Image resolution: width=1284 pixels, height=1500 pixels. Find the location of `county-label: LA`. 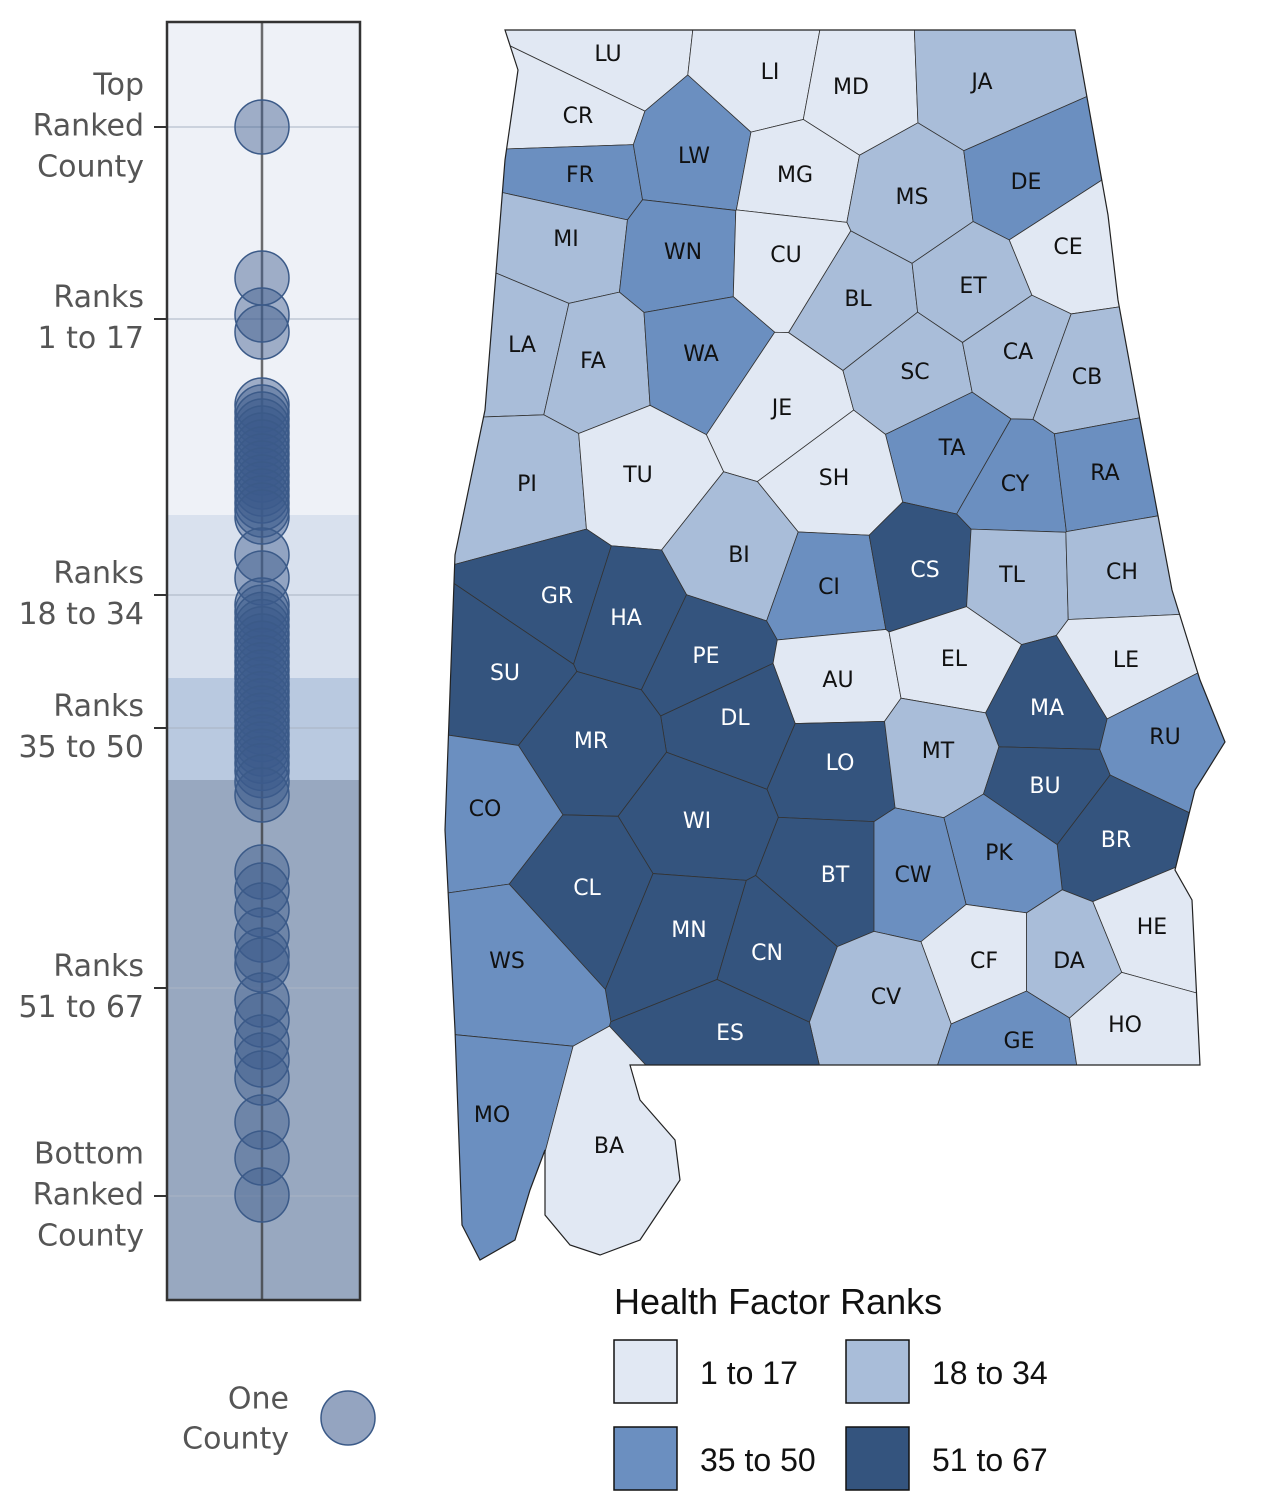

county-label: LA is located at coordinates (522, 345).